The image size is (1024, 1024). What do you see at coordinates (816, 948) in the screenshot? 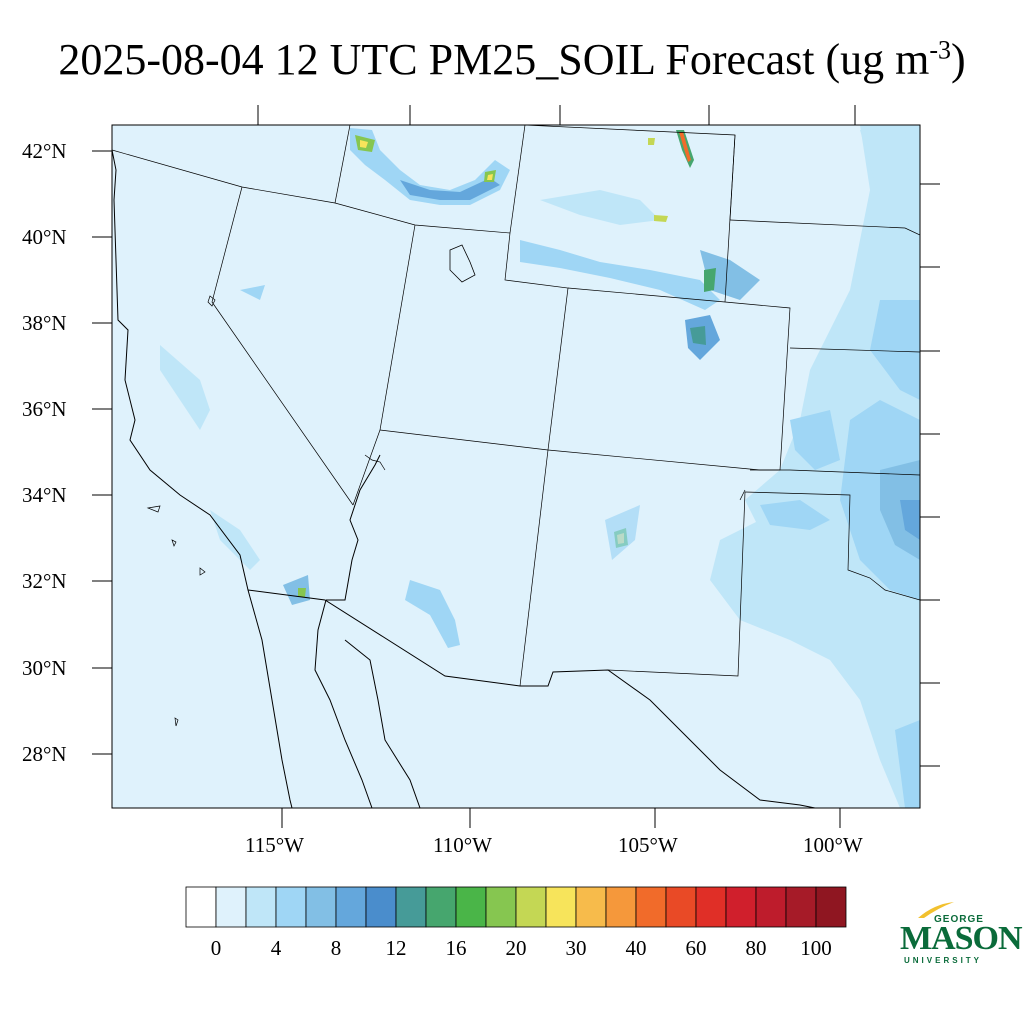
I see `colorbar-label: 100` at bounding box center [816, 948].